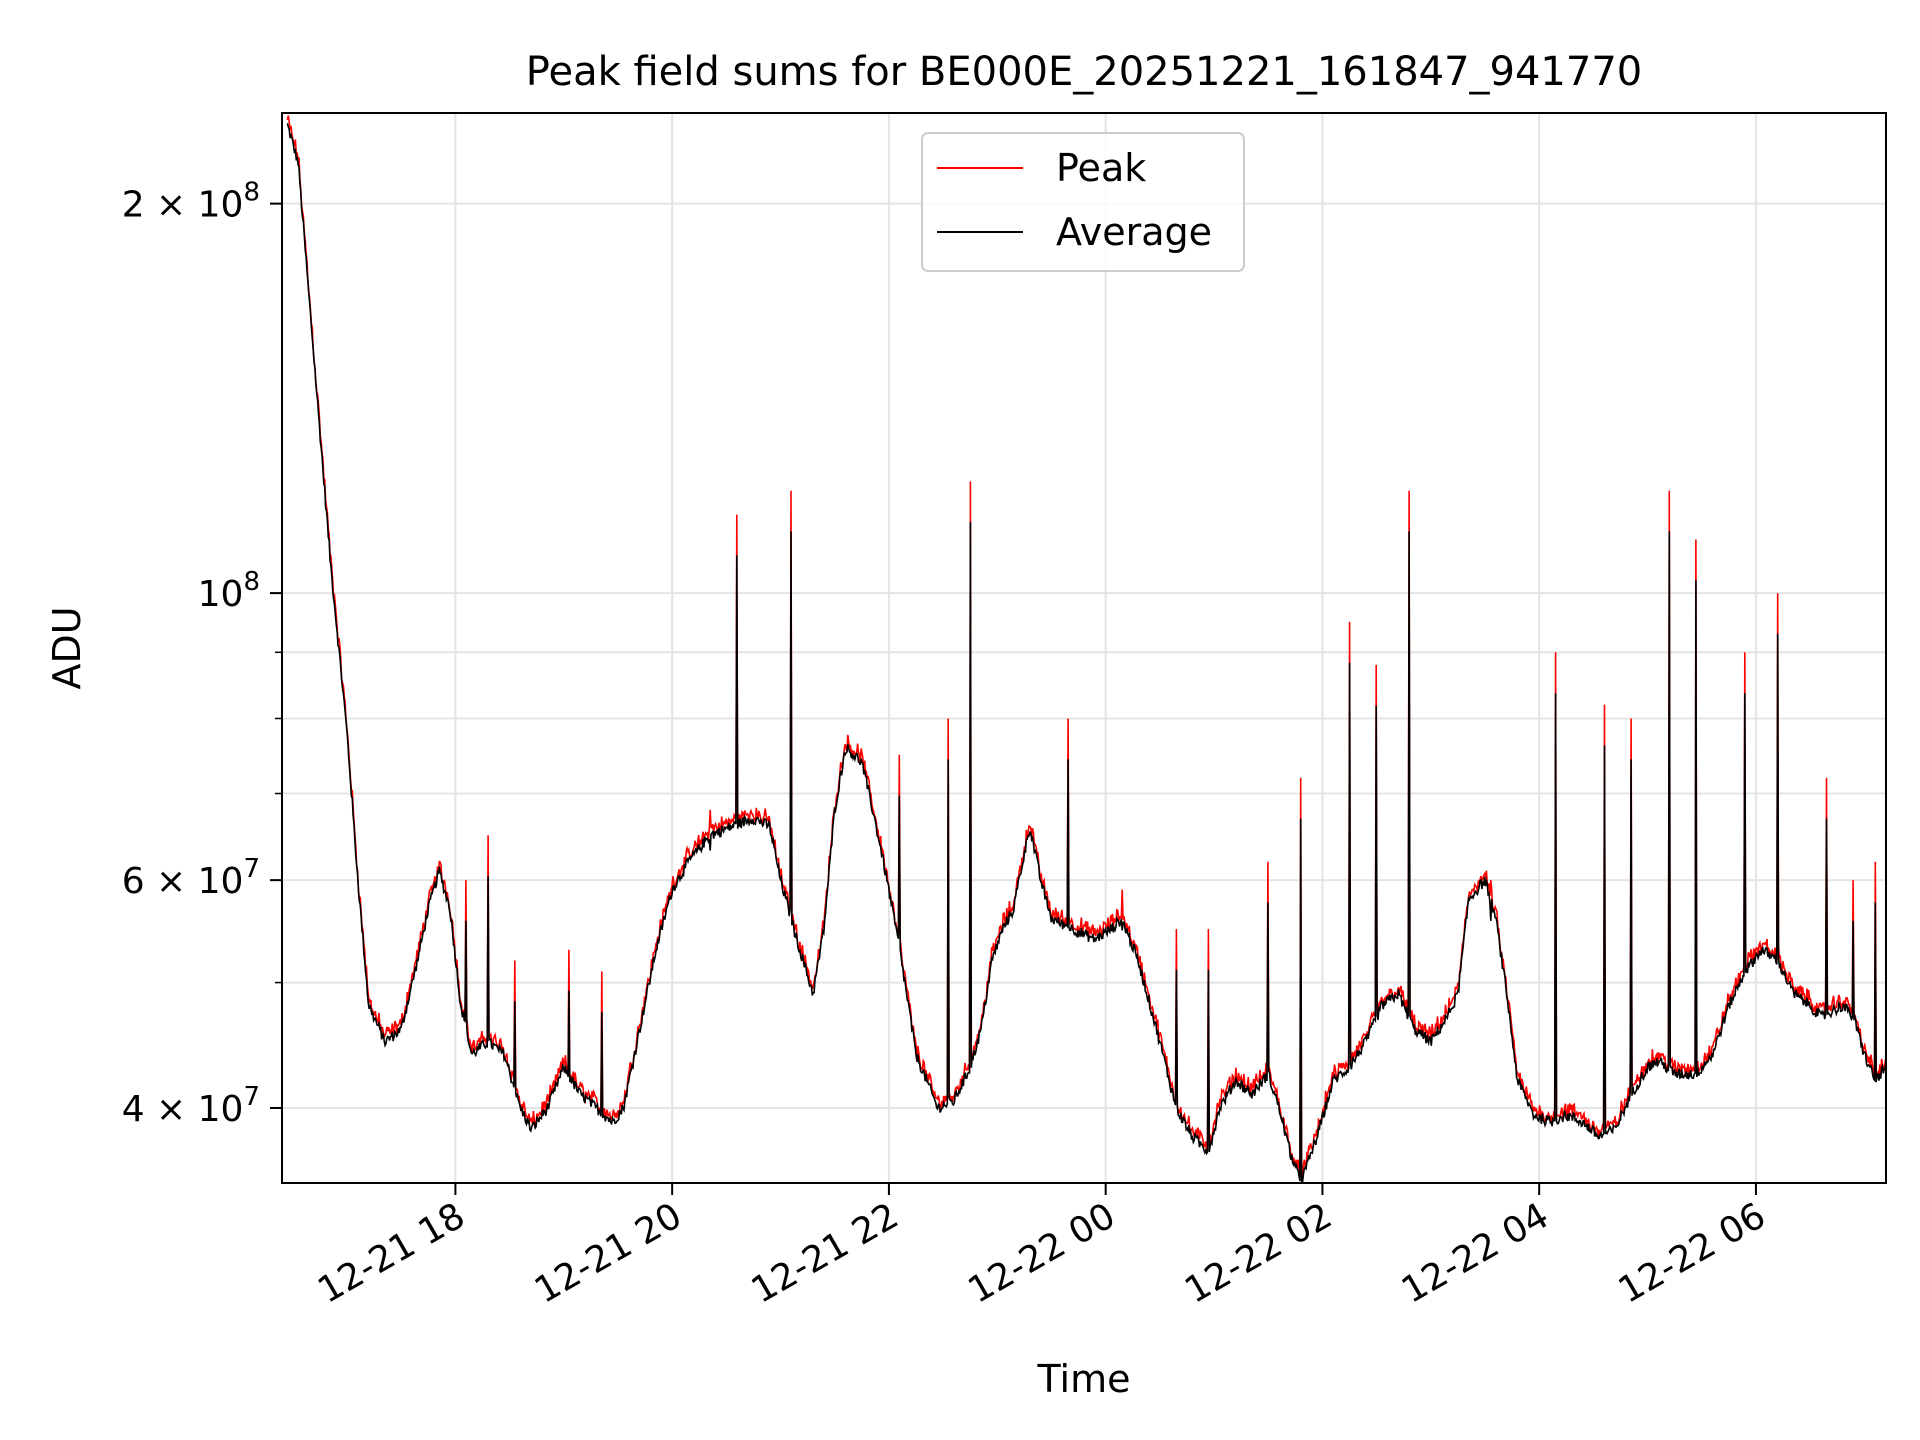 The height and width of the screenshot is (1440, 1920). I want to click on legend: Peak Average, so click(1083, 202).